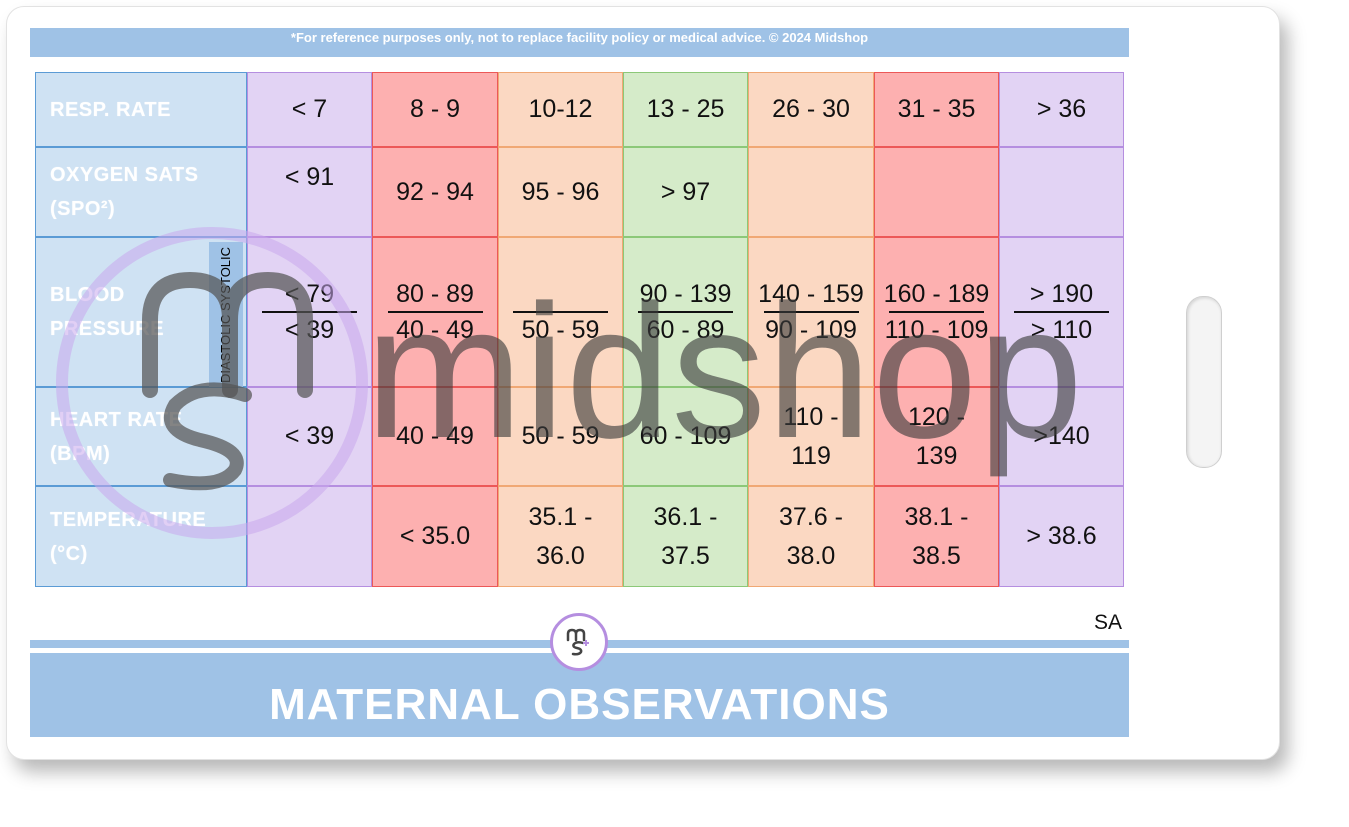 This screenshot has height=827, width=1349. What do you see at coordinates (936, 436) in the screenshot?
I see `table-cell: 120 - 139` at bounding box center [936, 436].